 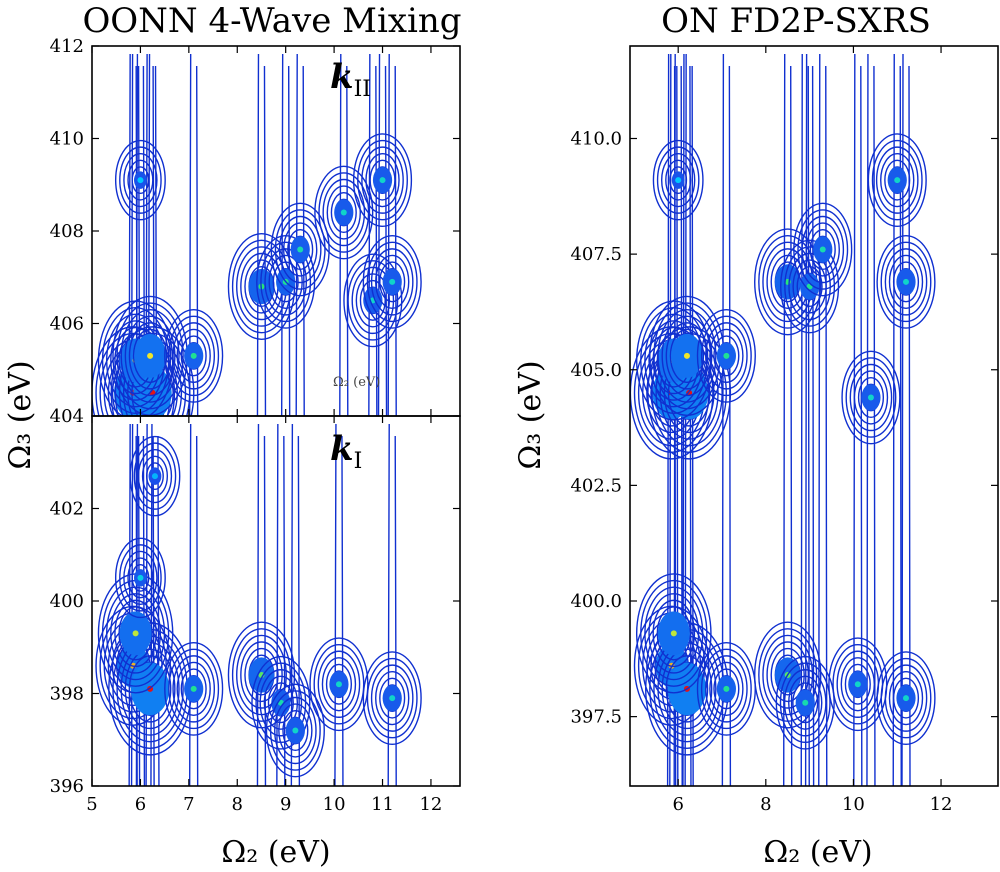 What do you see at coordinates (275, 852) in the screenshot?
I see `left-xlabel: Ω₂ (eV)` at bounding box center [275, 852].